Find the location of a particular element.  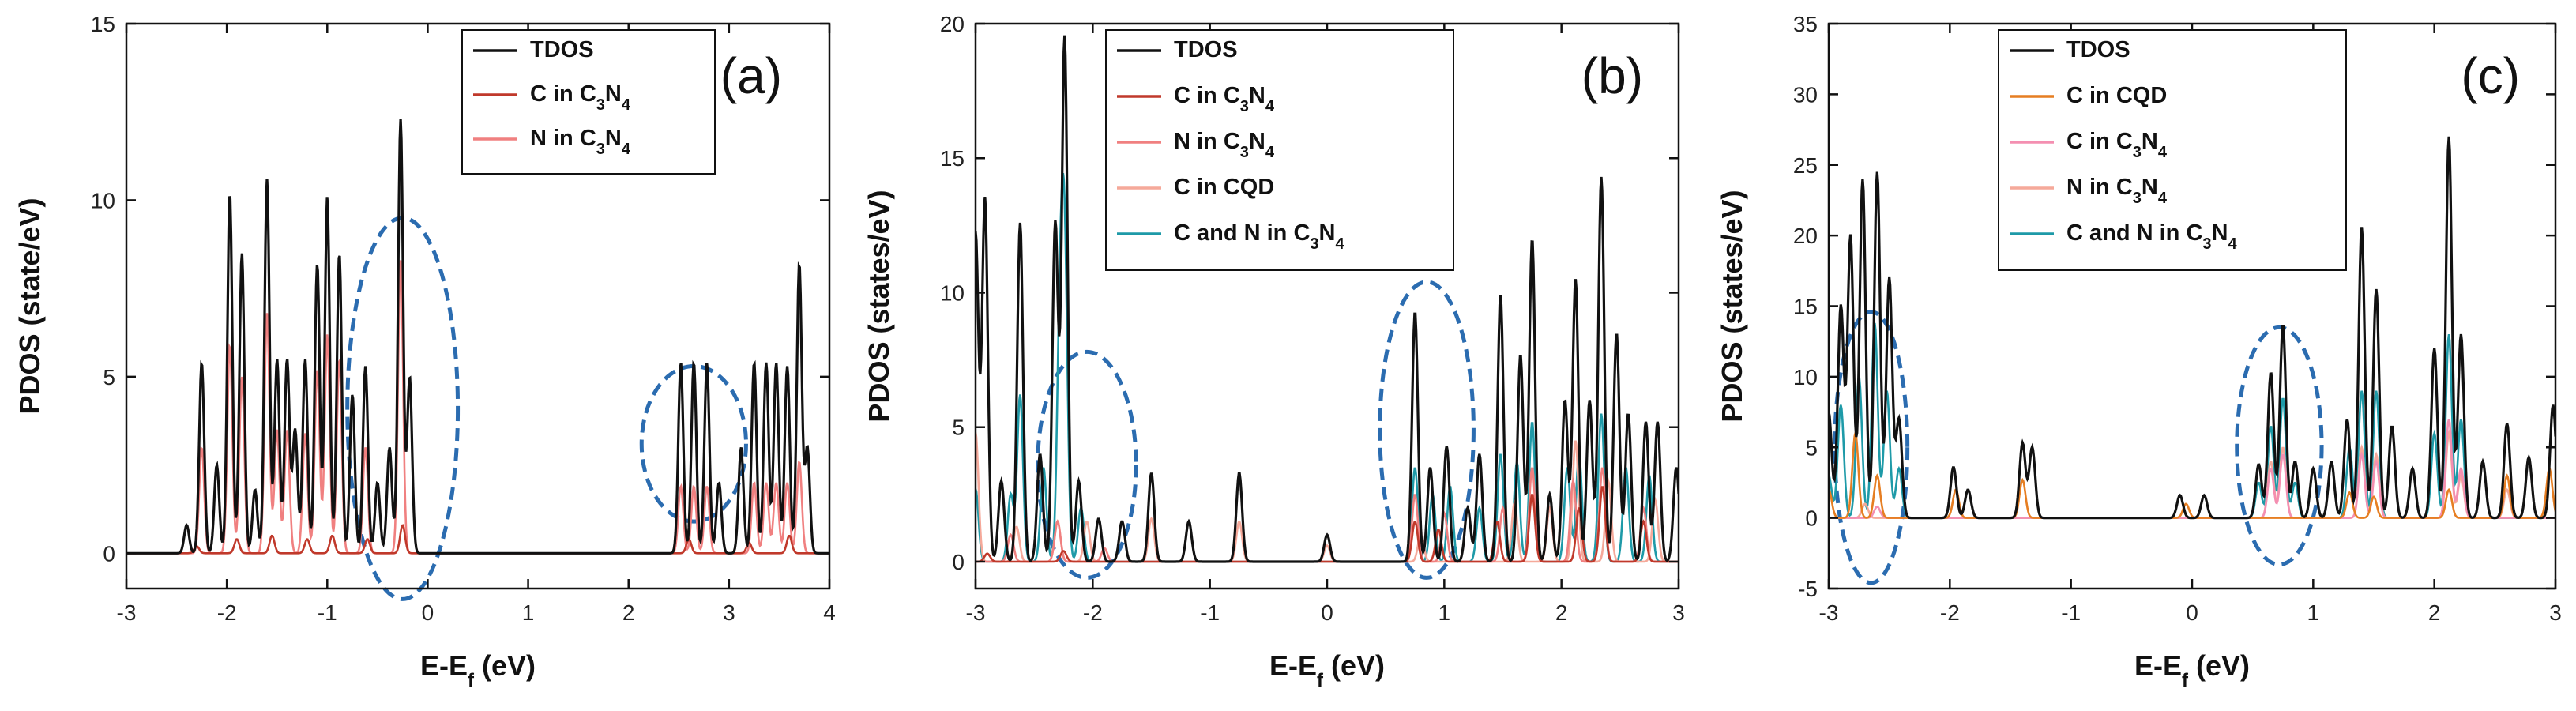

panel-label: (c) is located at coordinates (2490, 75).